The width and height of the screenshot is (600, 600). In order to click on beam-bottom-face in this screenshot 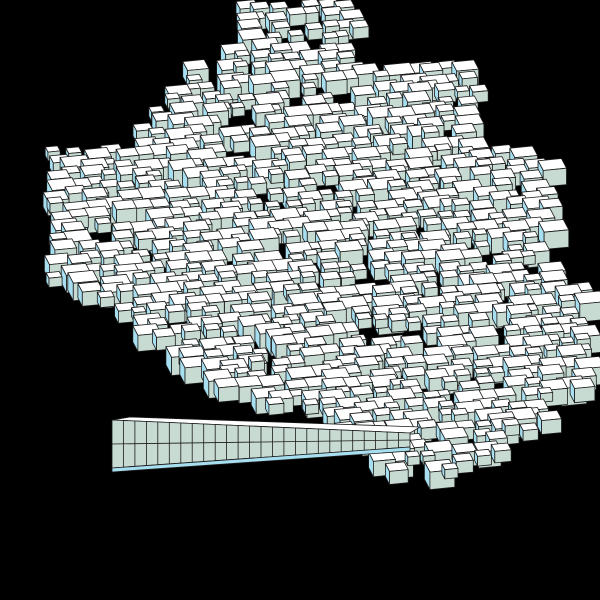, I will do `click(261, 459)`.